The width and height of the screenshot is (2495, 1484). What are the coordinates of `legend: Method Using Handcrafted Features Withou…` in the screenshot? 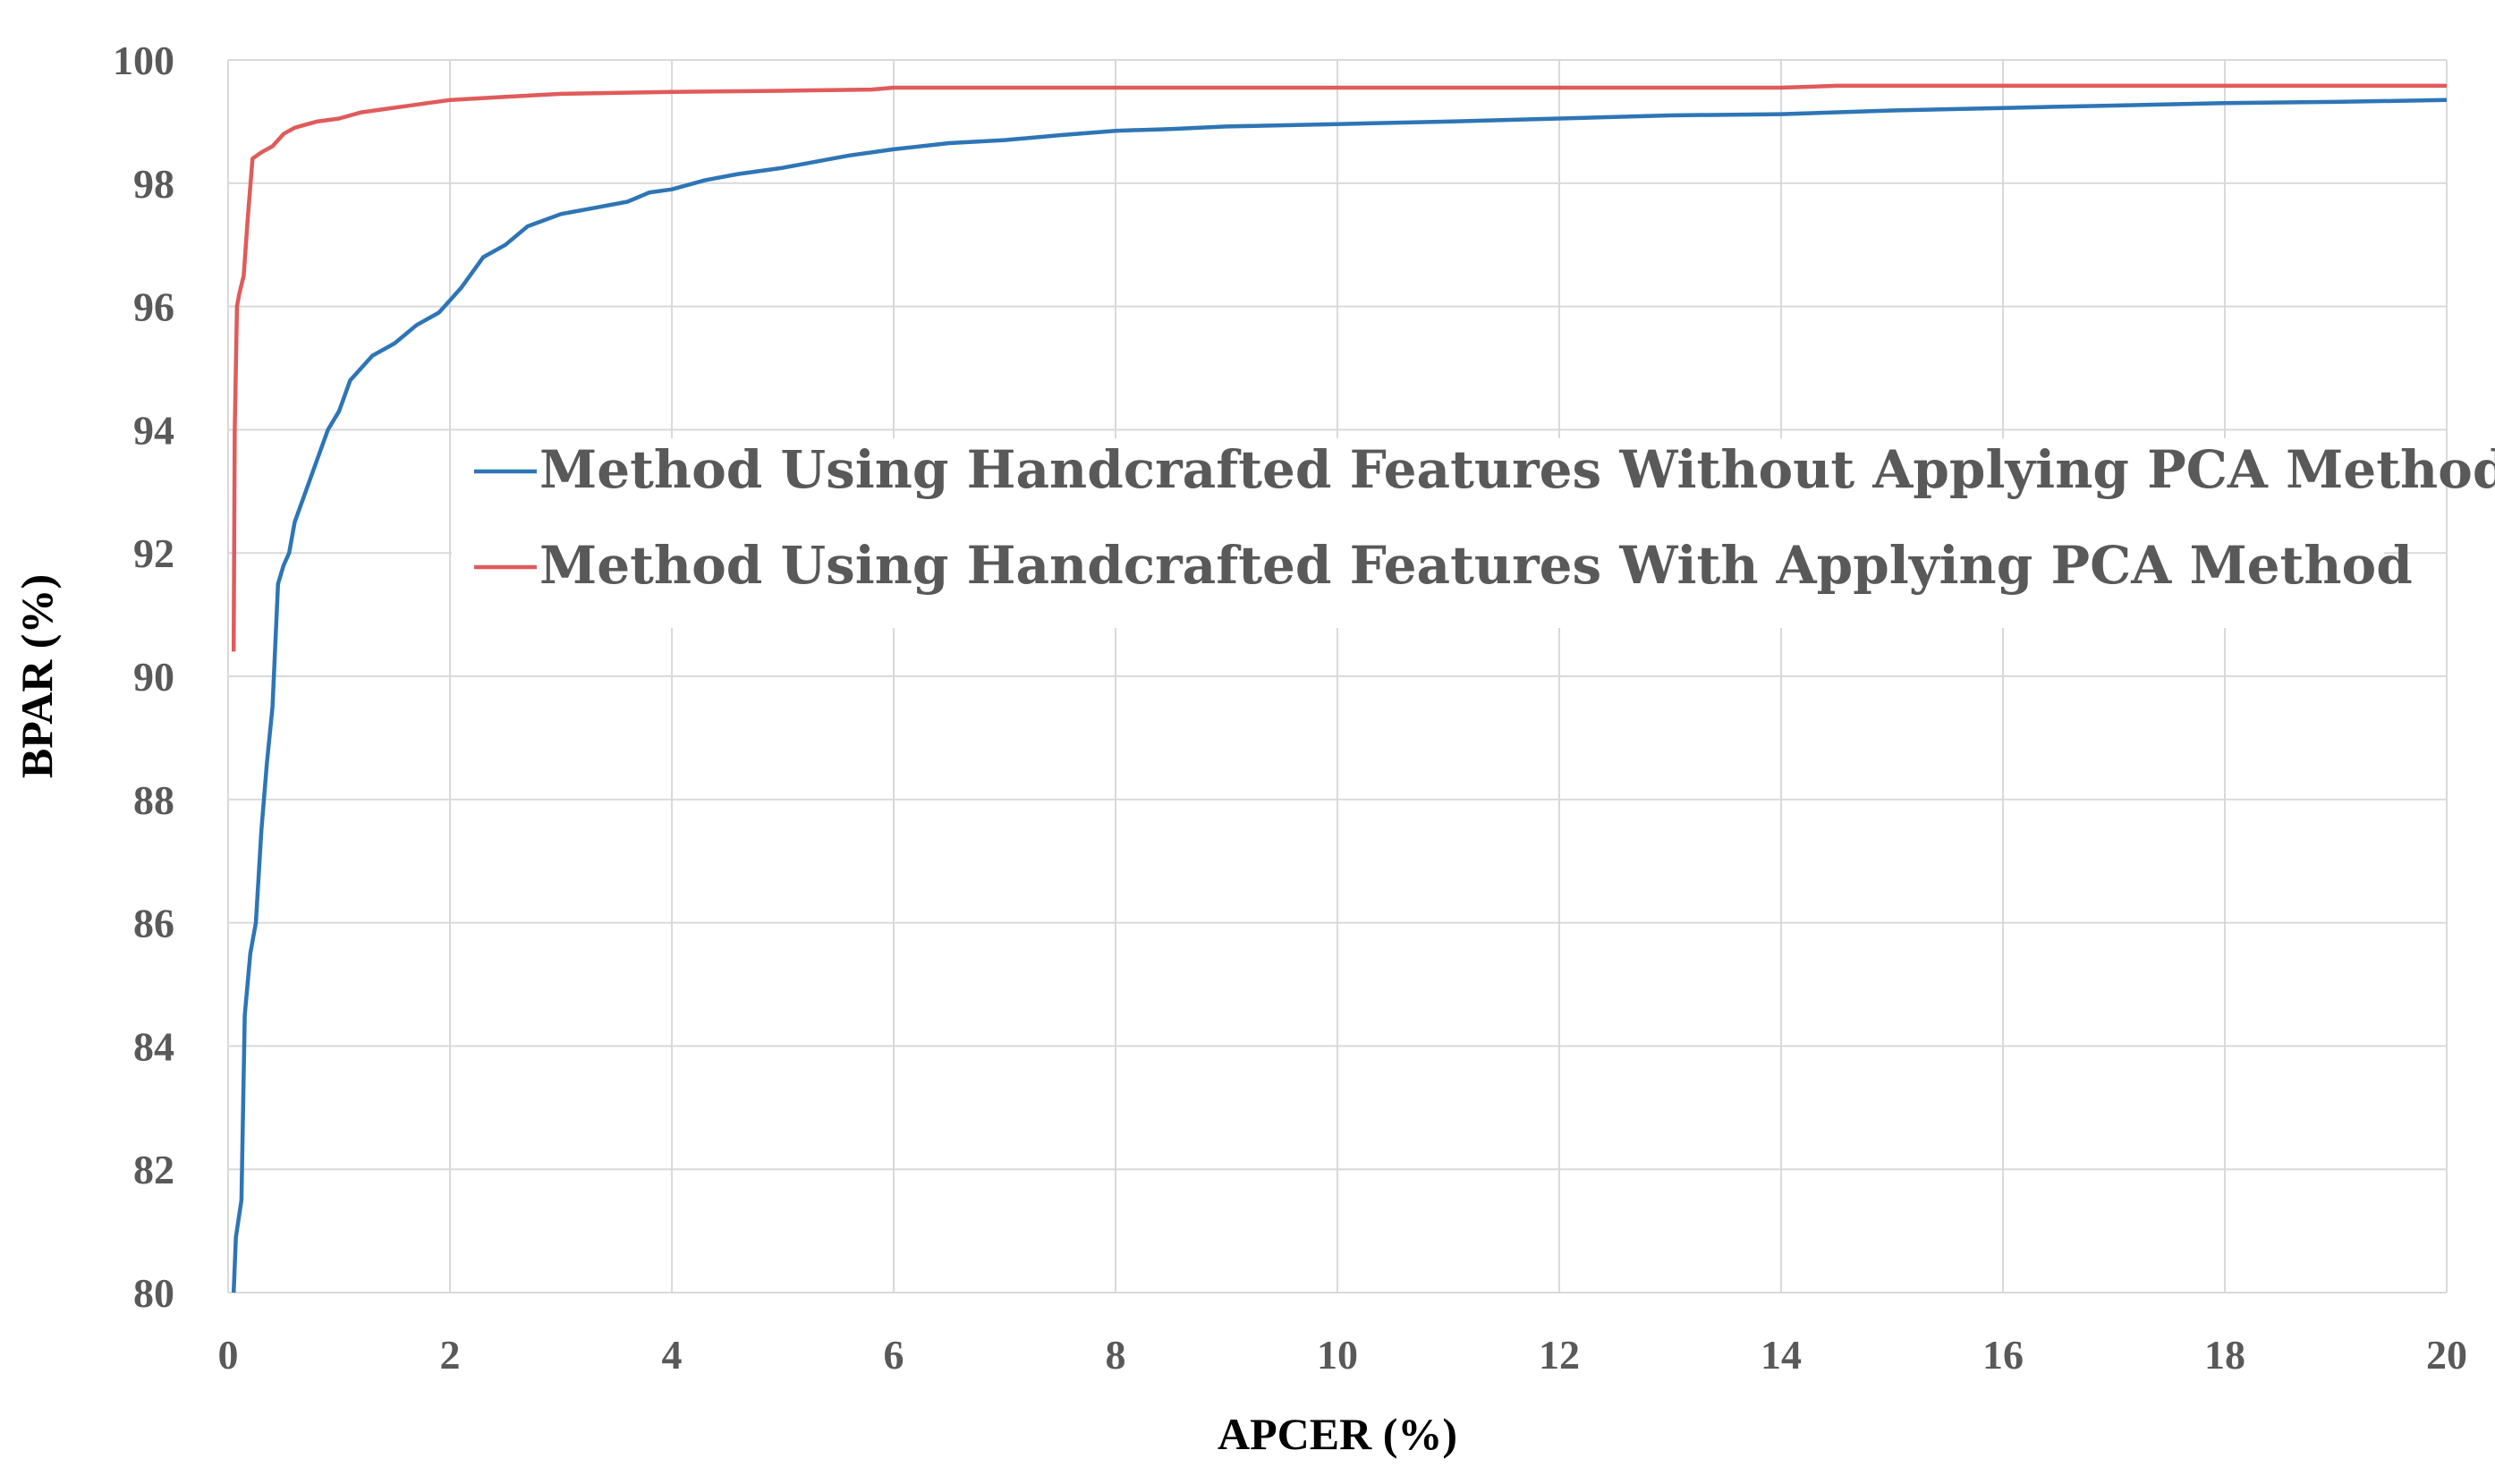 It's located at (1473, 533).